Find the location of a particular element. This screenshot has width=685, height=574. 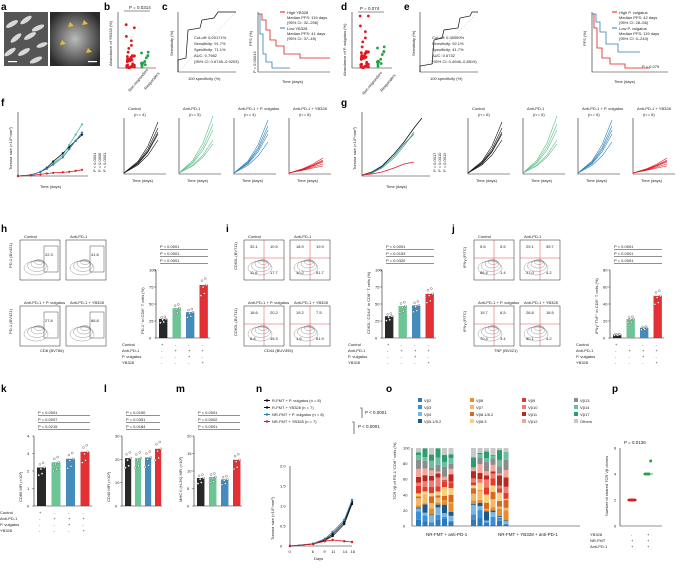

subplot-title: Anti-PD-1 + P. vulgatus is located at coordinates (602, 108).